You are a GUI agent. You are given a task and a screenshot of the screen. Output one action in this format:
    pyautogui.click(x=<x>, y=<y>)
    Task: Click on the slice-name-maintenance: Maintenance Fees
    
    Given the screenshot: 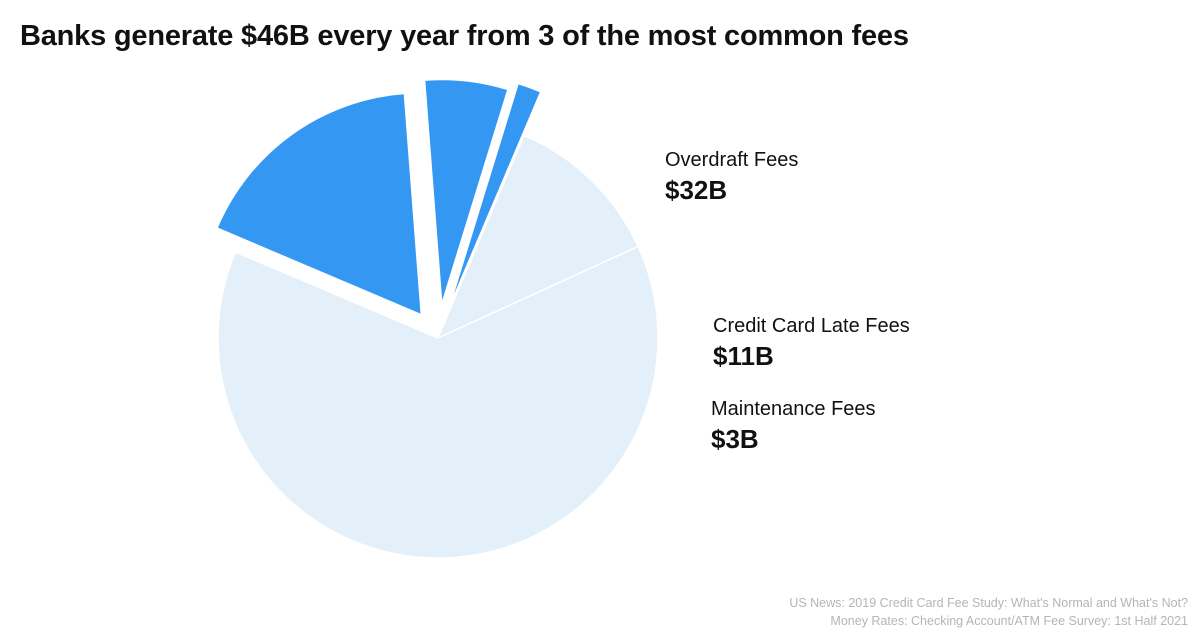 What is the action you would take?
    pyautogui.click(x=793, y=409)
    